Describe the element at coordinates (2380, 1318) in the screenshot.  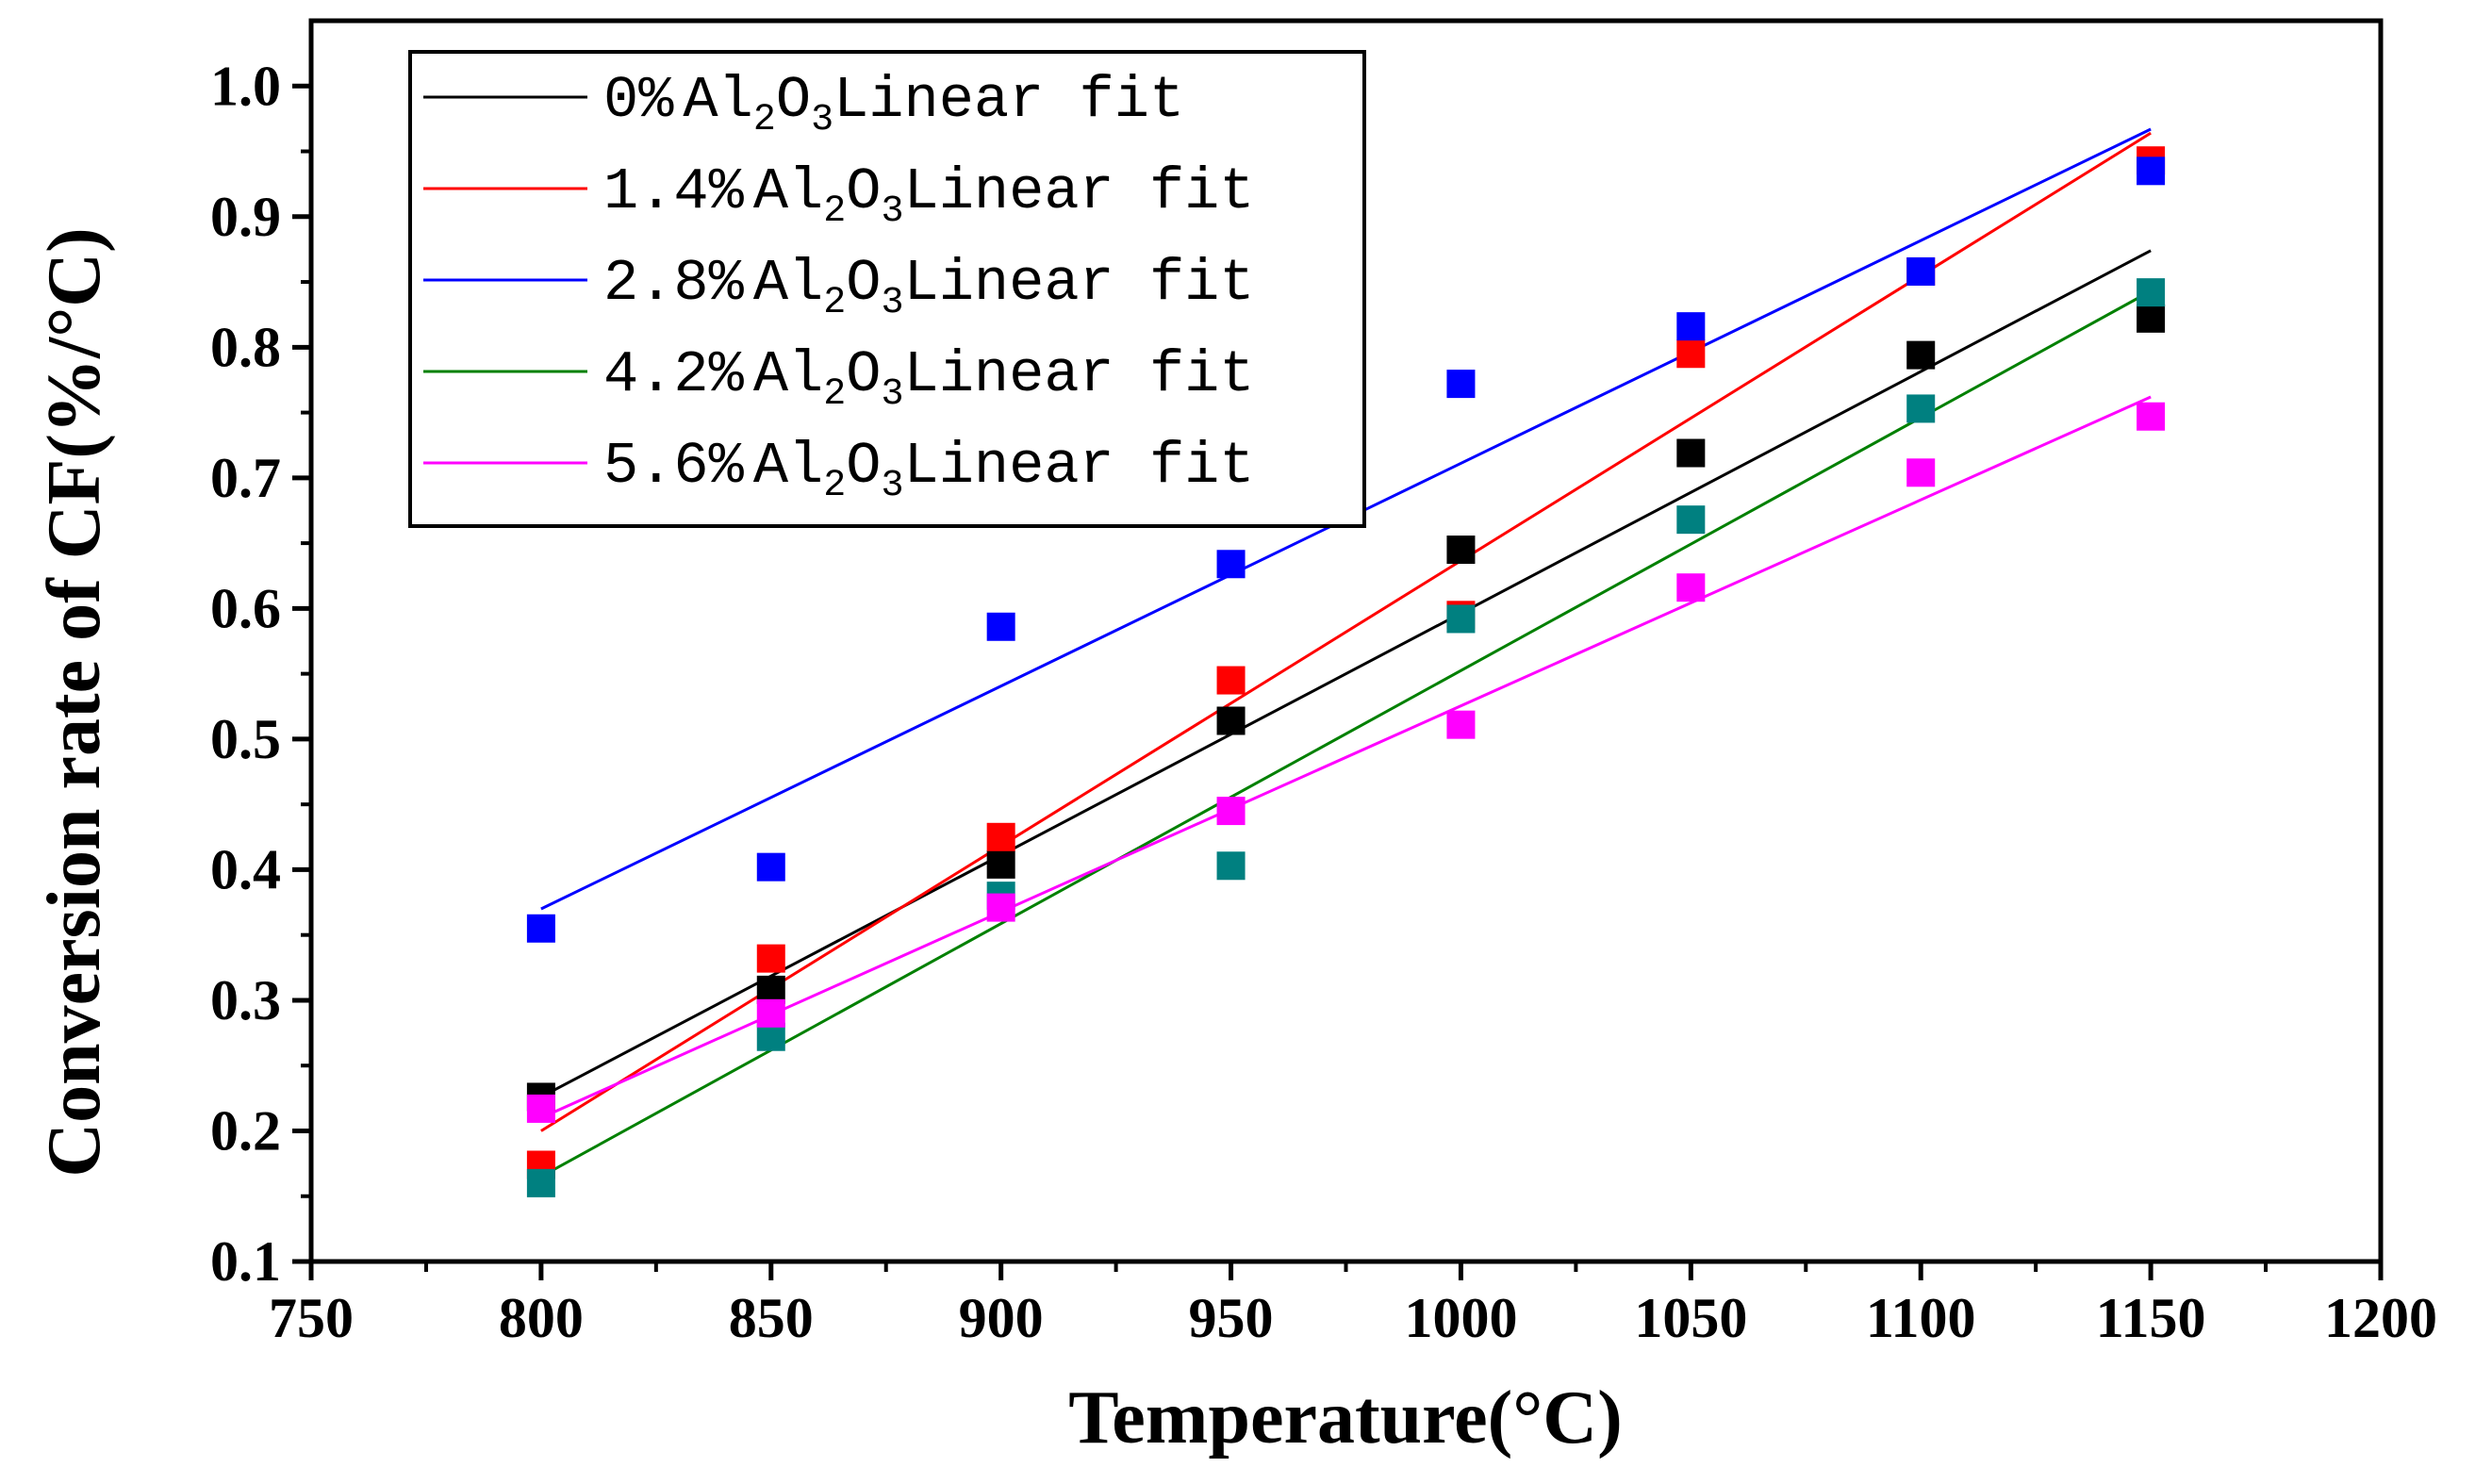
I see `x-tick-label: 1200` at that location.